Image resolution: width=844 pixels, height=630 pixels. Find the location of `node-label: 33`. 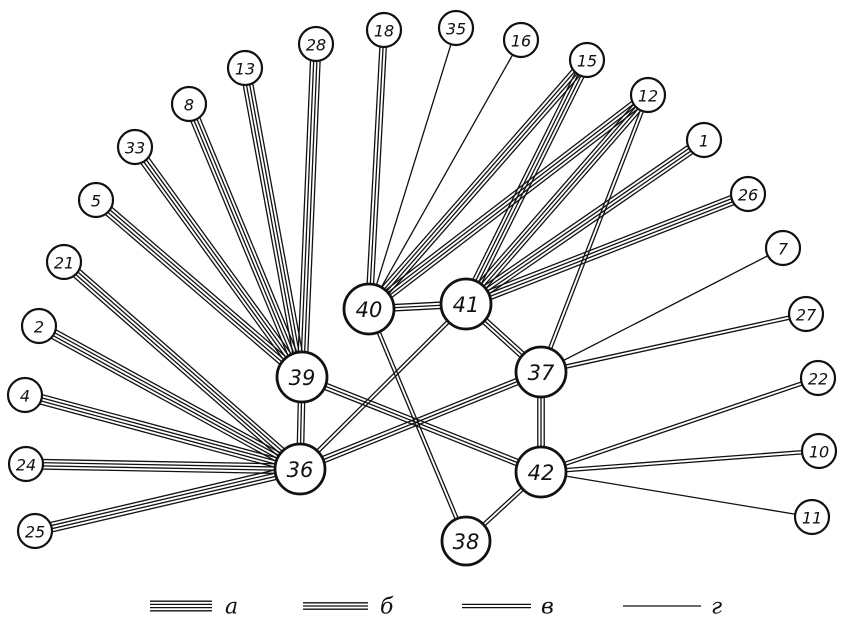

node-label: 33 is located at coordinates (135, 148).